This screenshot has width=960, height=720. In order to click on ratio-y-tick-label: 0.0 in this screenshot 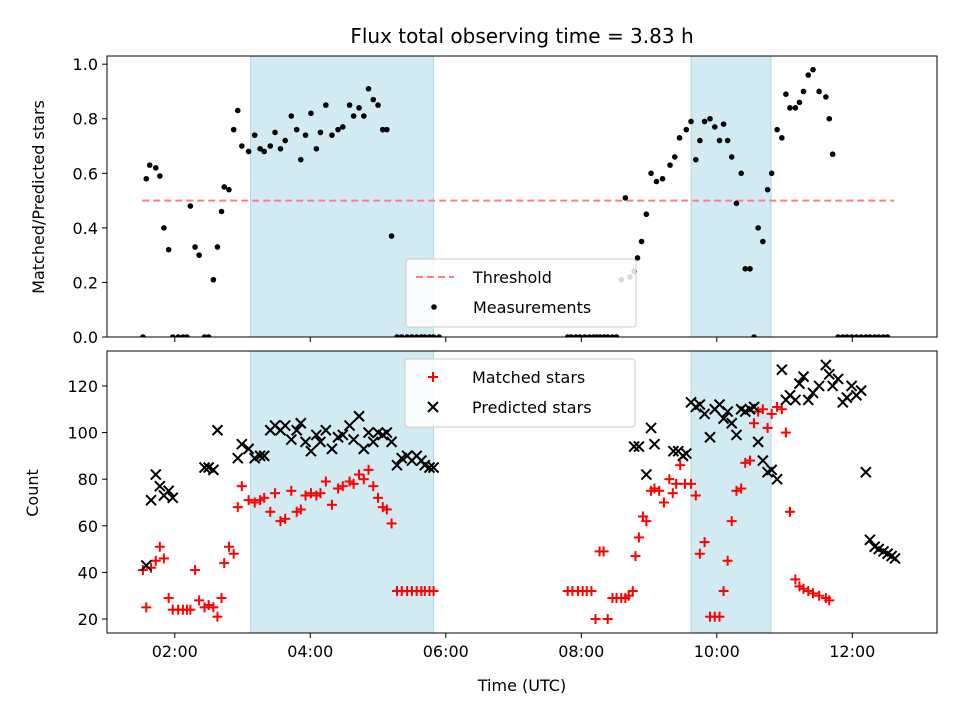, I will do `click(85, 337)`.